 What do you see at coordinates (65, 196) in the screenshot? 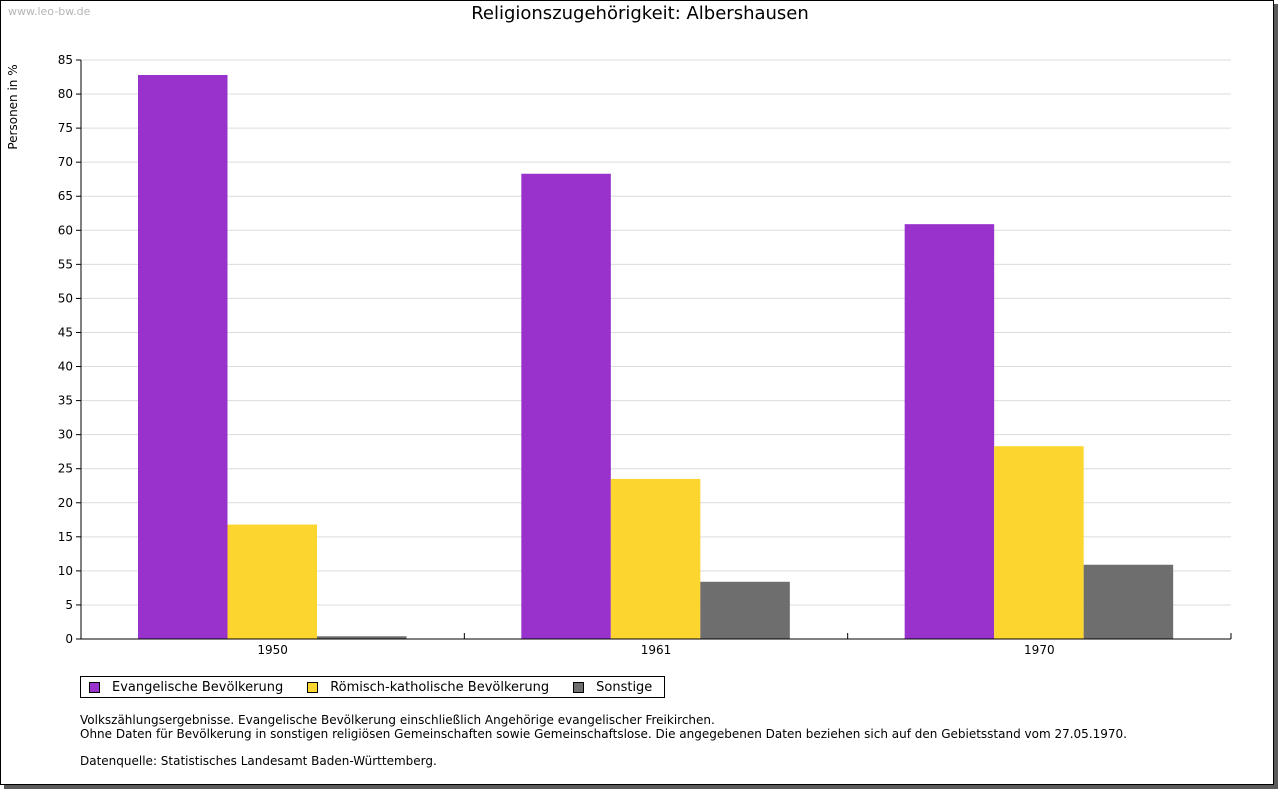
I see `y-tick-label: 65` at bounding box center [65, 196].